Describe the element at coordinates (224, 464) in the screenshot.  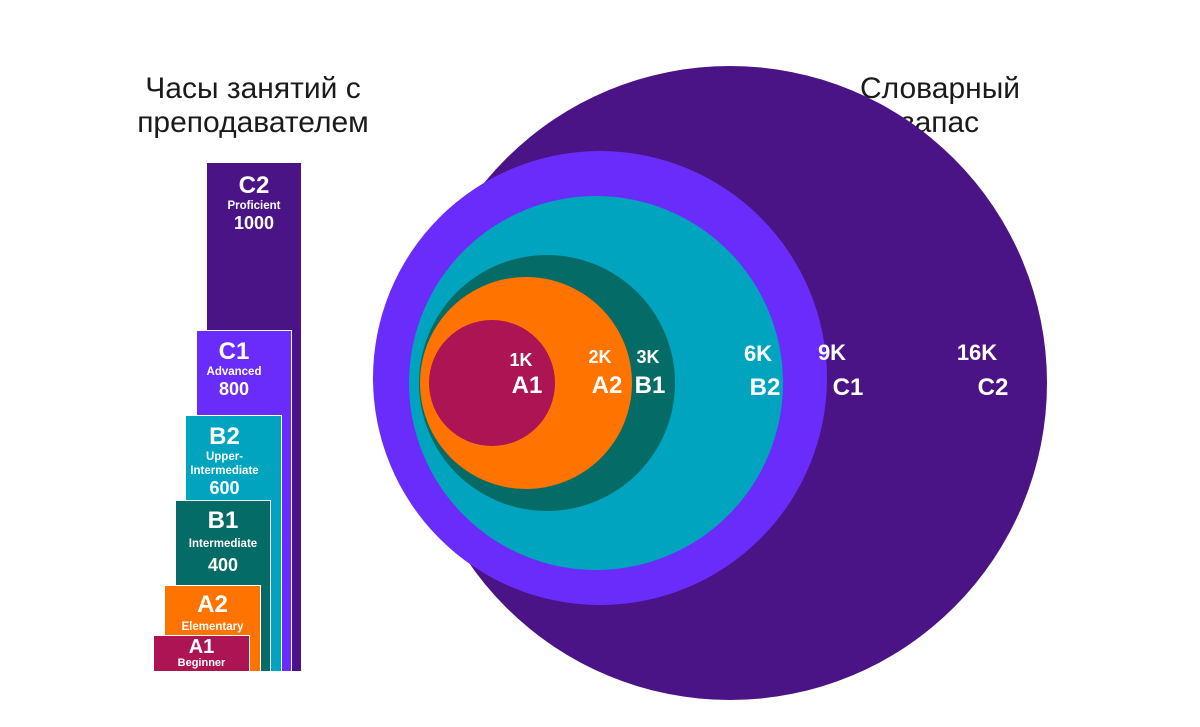
I see `bar-b2-name: Upper-Intermediate` at that location.